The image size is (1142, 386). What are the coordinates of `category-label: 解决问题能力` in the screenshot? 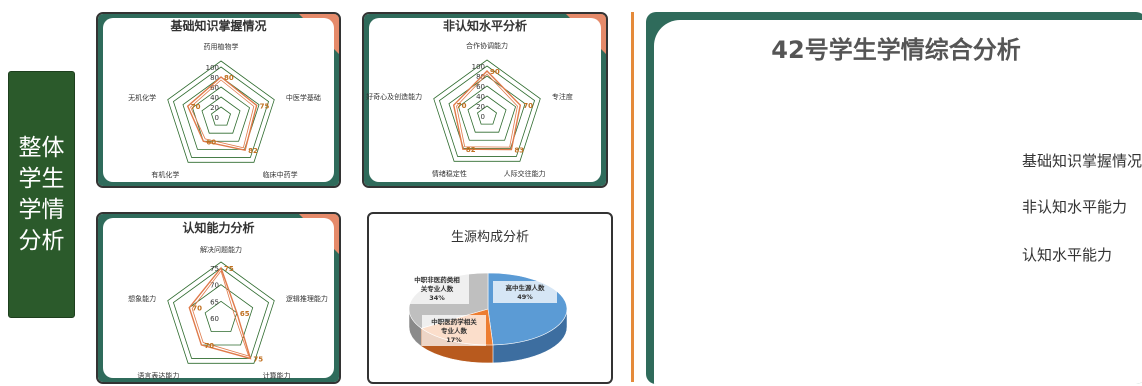 It's located at (221, 249).